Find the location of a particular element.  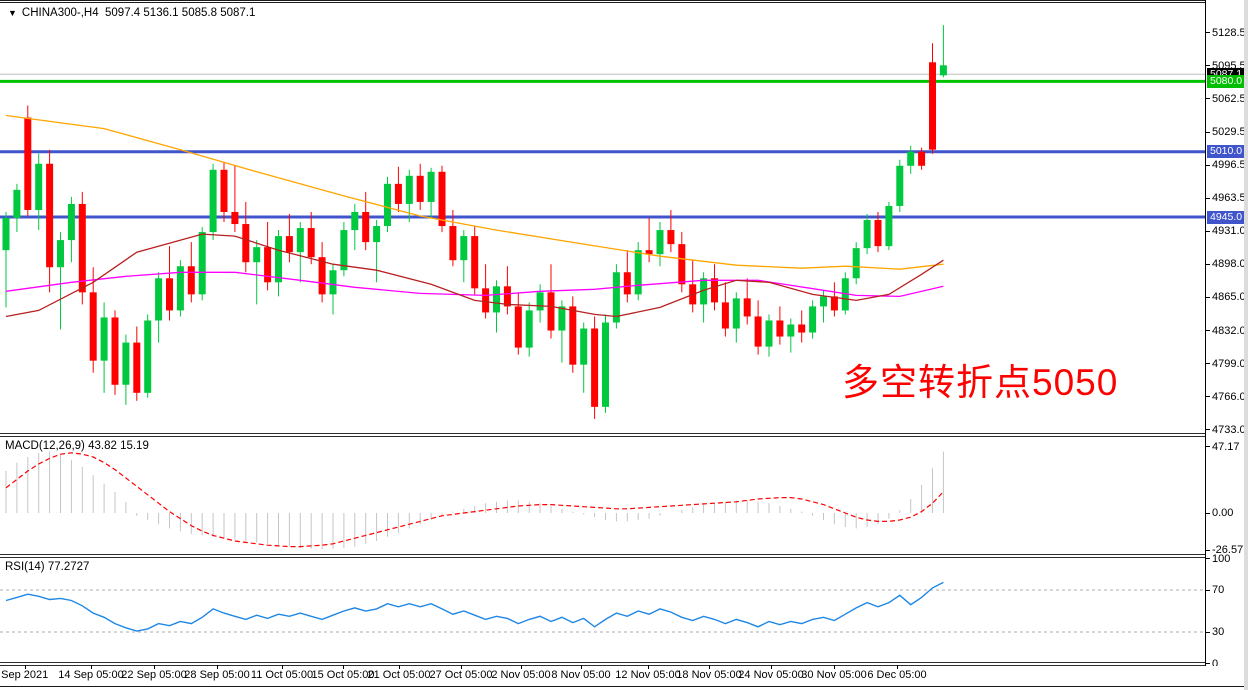

price-tick: 5062.5 is located at coordinates (1229, 98).